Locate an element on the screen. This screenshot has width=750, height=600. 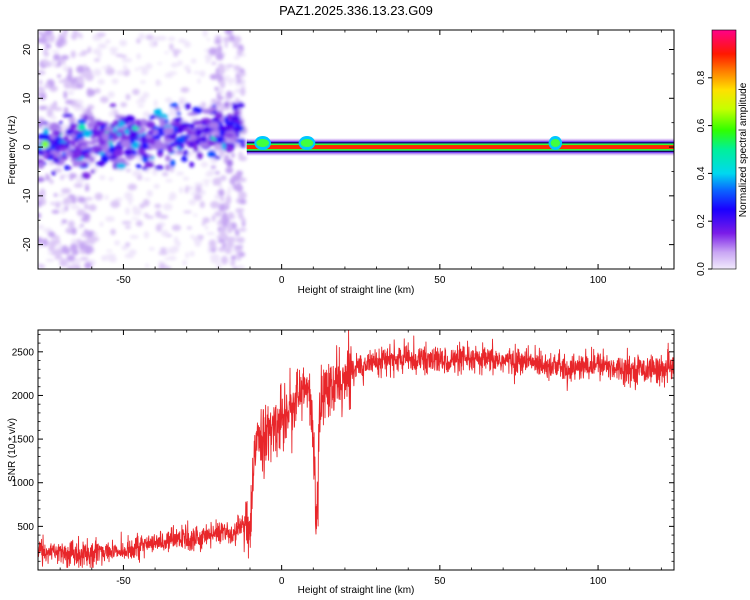
colorbar-tick-label: 0.8 is located at coordinates (701, 77).